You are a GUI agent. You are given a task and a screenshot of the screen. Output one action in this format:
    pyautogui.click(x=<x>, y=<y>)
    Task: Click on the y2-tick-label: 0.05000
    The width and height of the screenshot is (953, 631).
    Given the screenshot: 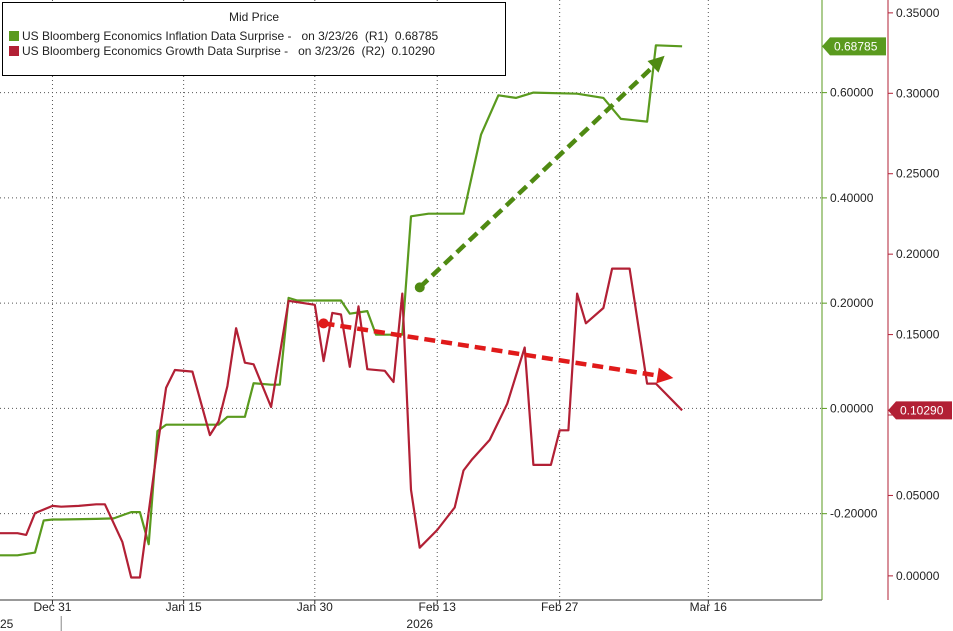 What is the action you would take?
    pyautogui.click(x=918, y=495)
    